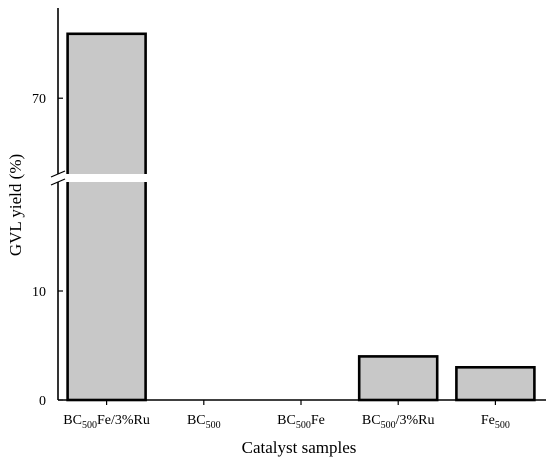 The width and height of the screenshot is (550, 462). Describe the element at coordinates (100, 178) in the screenshot. I see `axis-break-marker` at that location.